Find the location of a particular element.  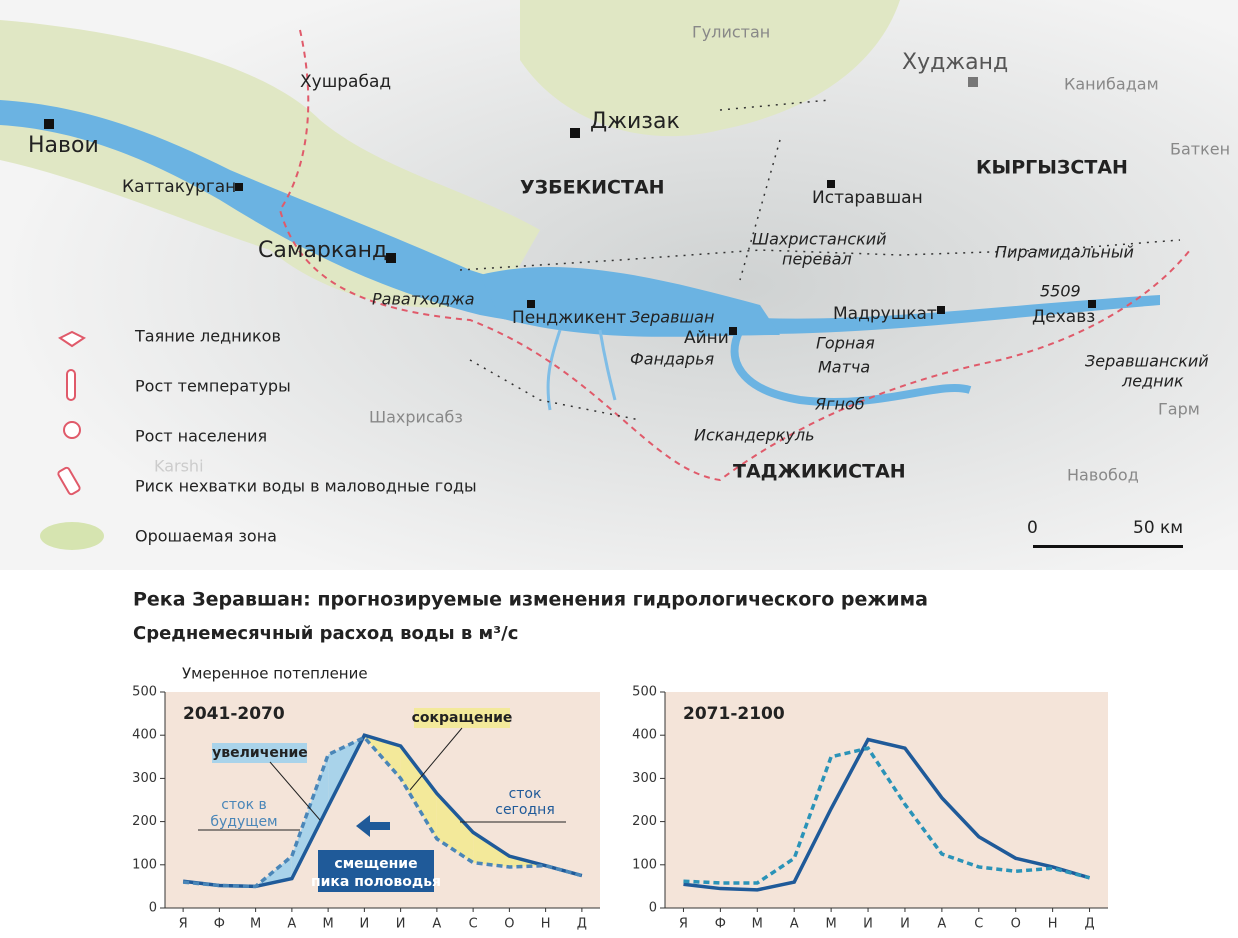

place: Самарканд is located at coordinates (322, 250).